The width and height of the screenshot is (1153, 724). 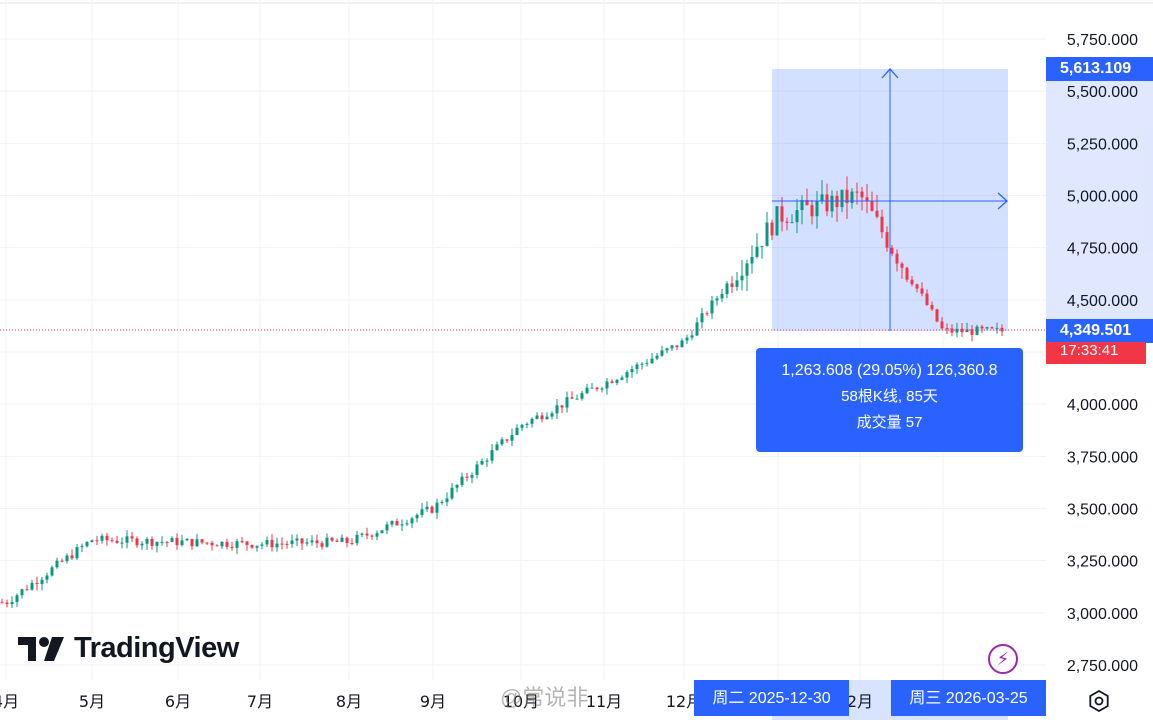 I want to click on y-tick-label: 3,250.000, so click(x=1102, y=562).